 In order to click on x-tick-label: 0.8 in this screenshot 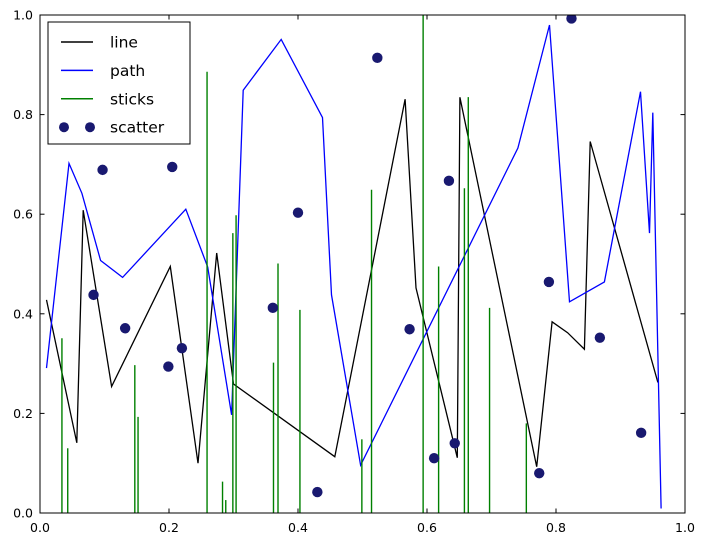, I will do `click(556, 527)`.